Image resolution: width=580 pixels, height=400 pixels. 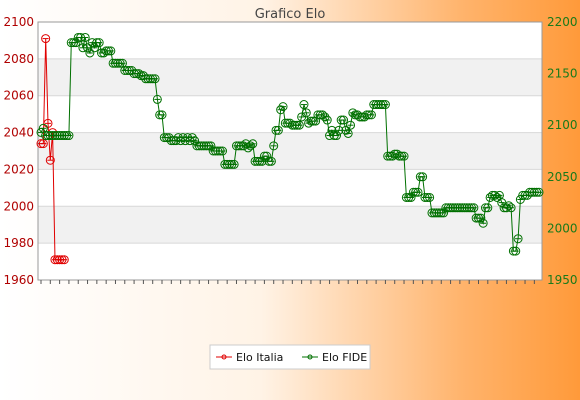 What do you see at coordinates (18, 96) in the screenshot?
I see `y-left-tick-label: 2060` at bounding box center [18, 96].